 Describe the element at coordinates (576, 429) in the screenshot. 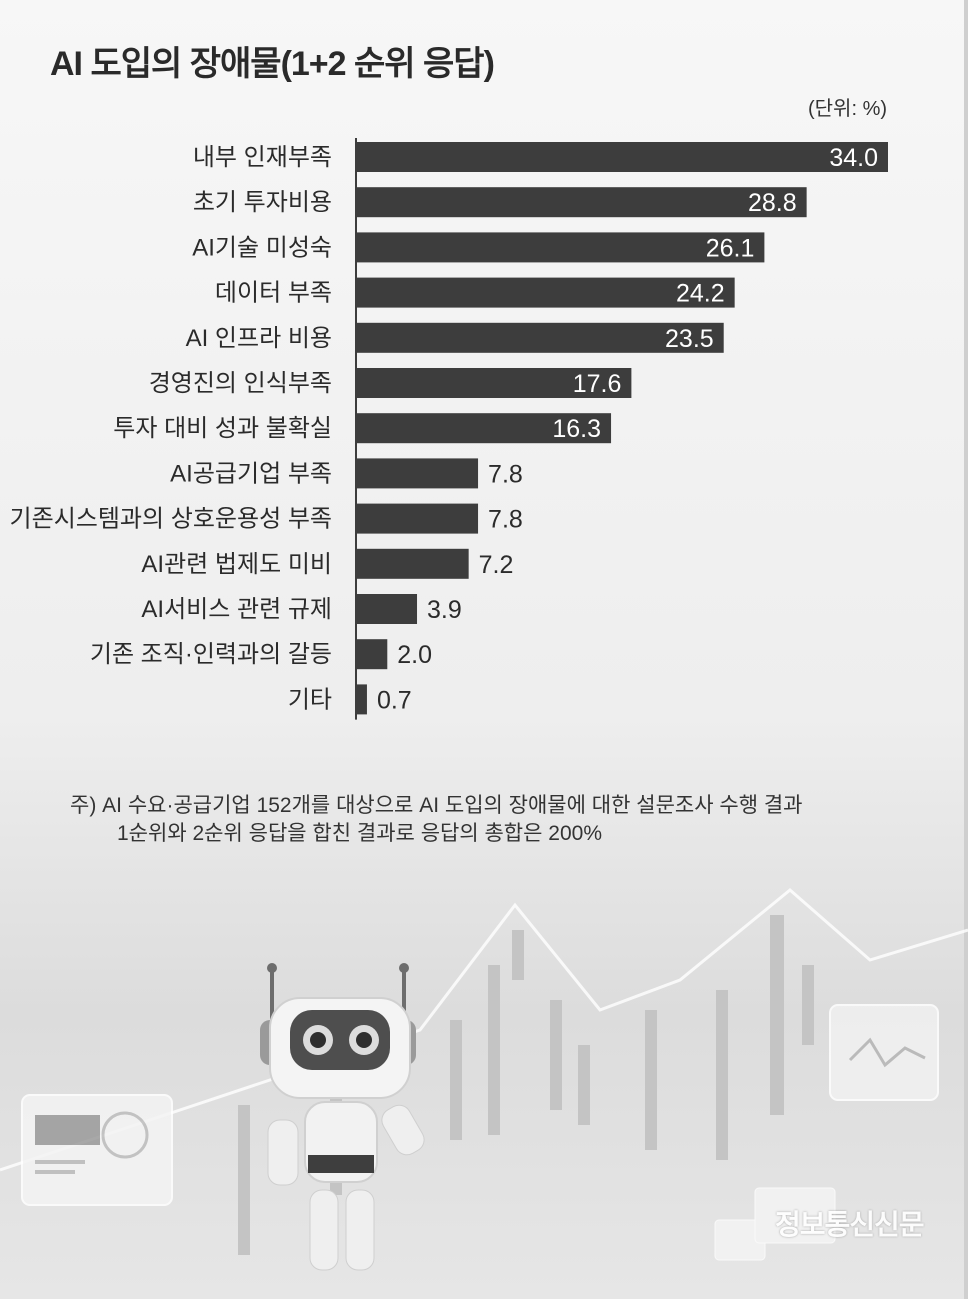

I see `value-label-6: 16.3` at that location.